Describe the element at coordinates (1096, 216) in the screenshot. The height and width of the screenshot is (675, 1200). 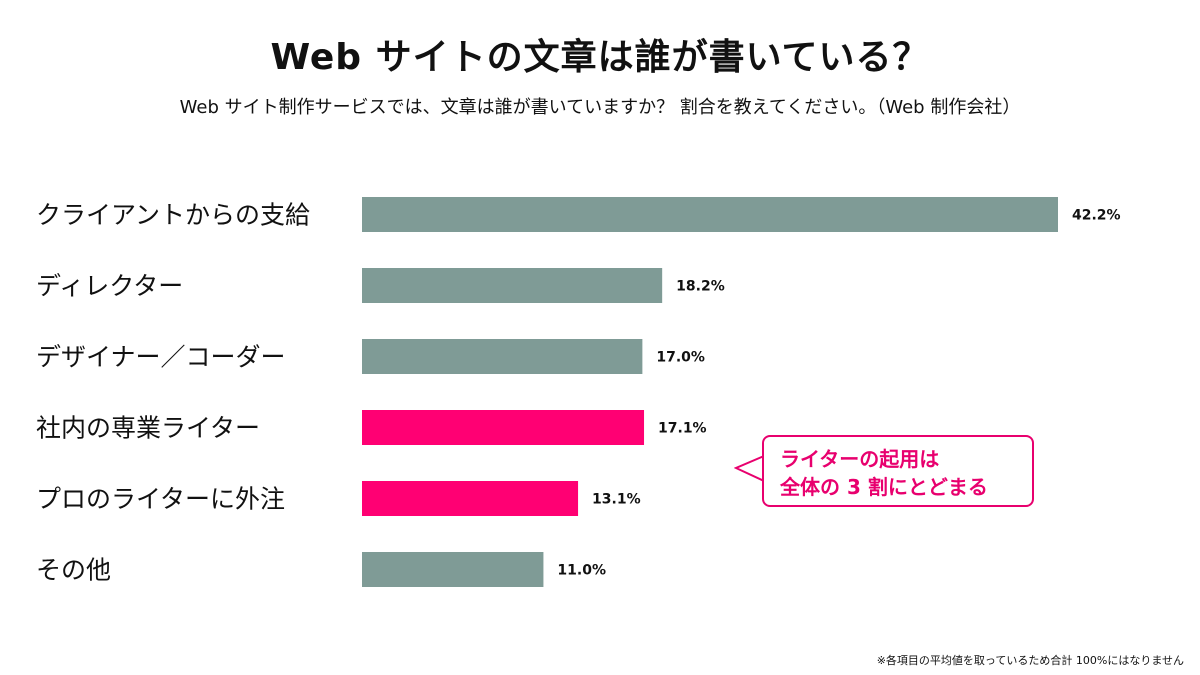
I see `value-label: 42.2%` at that location.